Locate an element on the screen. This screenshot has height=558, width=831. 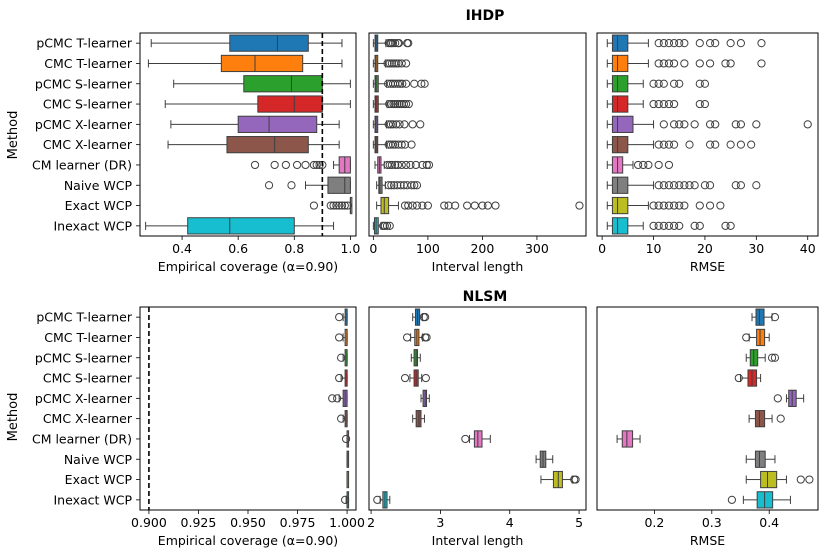
x-tick-label: 30 is located at coordinates (756, 248).